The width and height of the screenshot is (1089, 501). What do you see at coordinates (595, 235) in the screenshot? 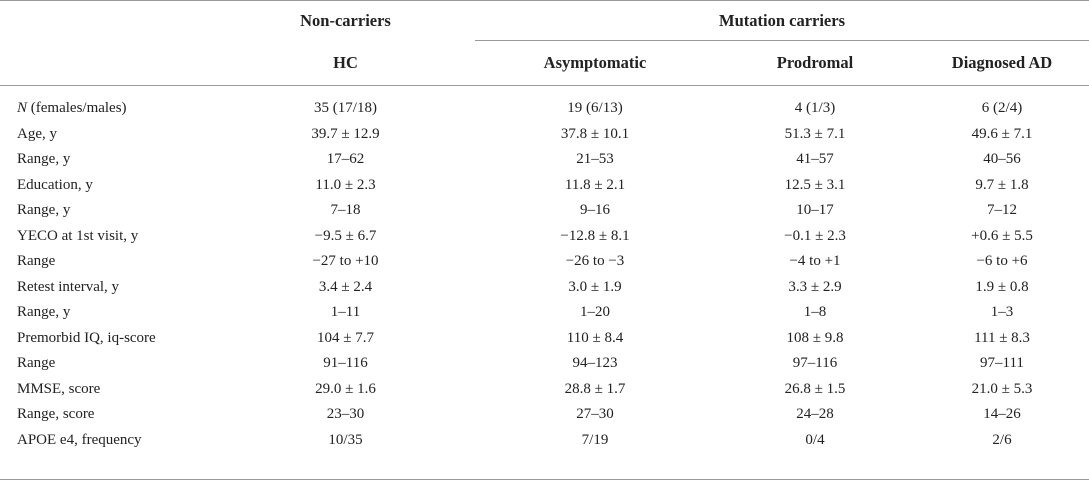
I see `cell-asymptomatic: −12.8 ± 8.1` at bounding box center [595, 235].